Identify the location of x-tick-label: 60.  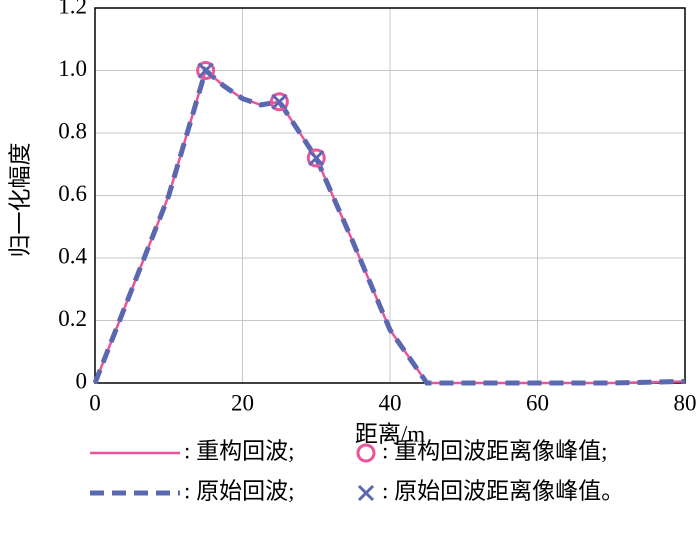
(537, 402).